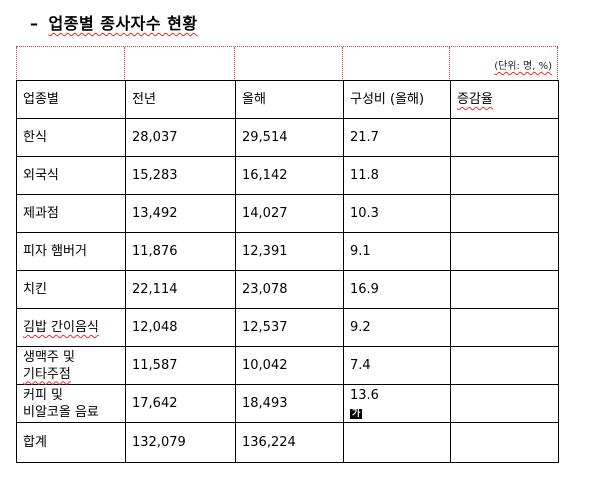  Describe the element at coordinates (34, 23) in the screenshot. I see `title-dash: –` at that location.